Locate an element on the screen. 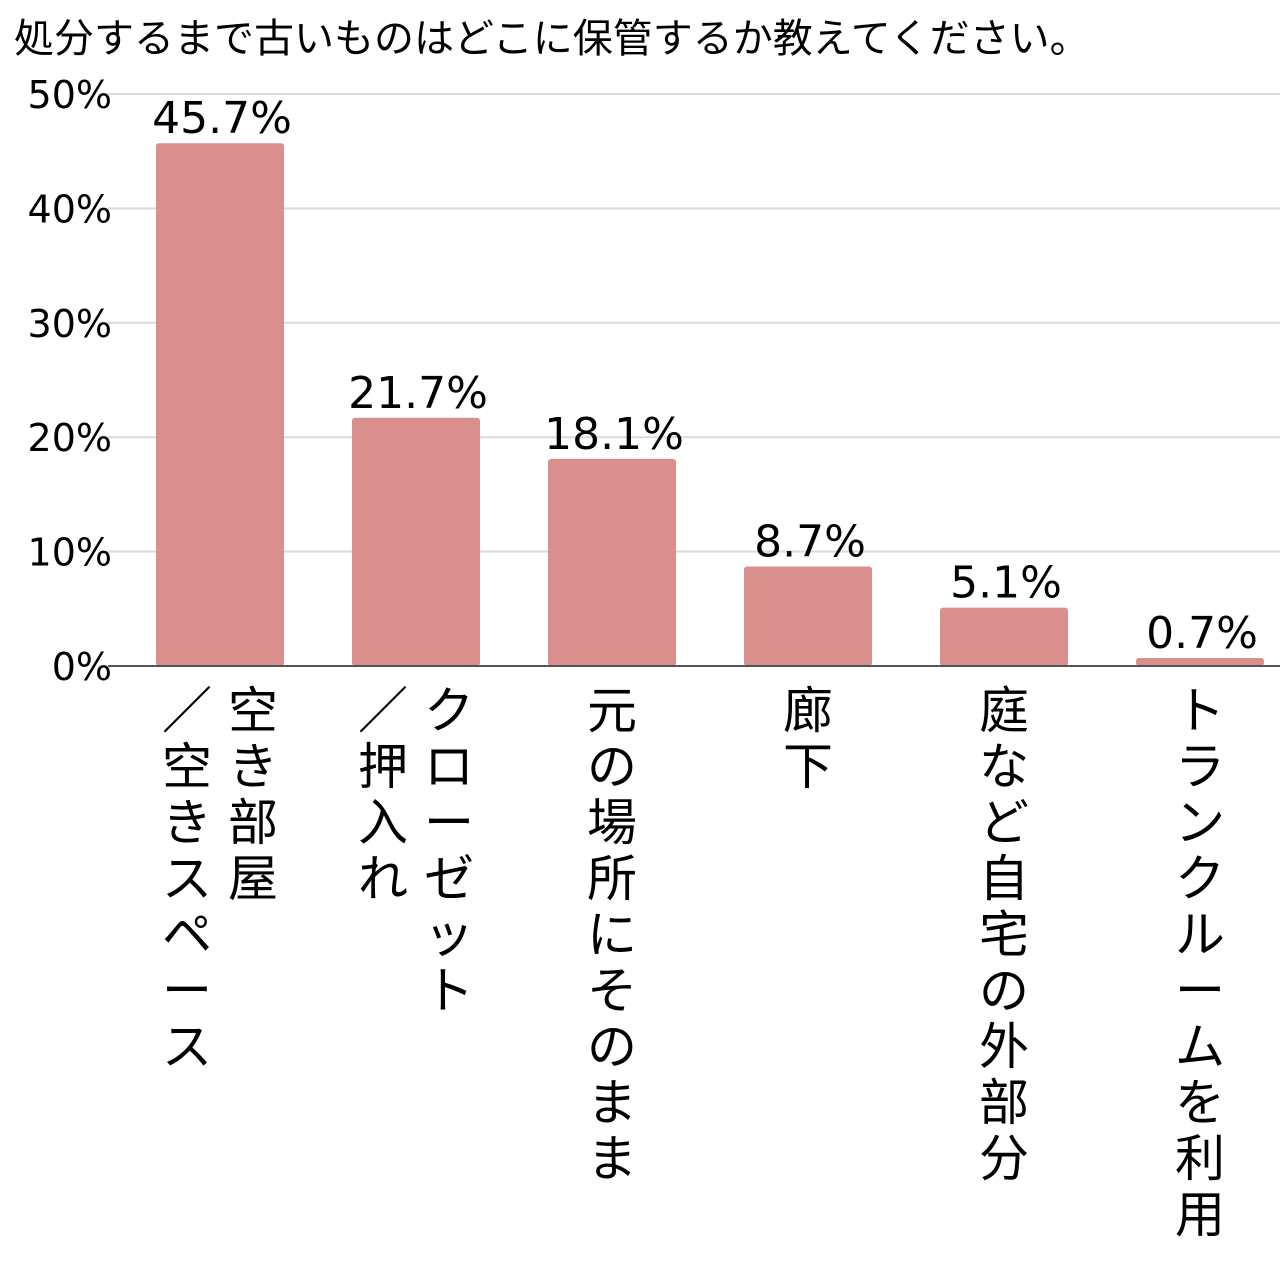  category-label: 廊下 is located at coordinates (808, 739).